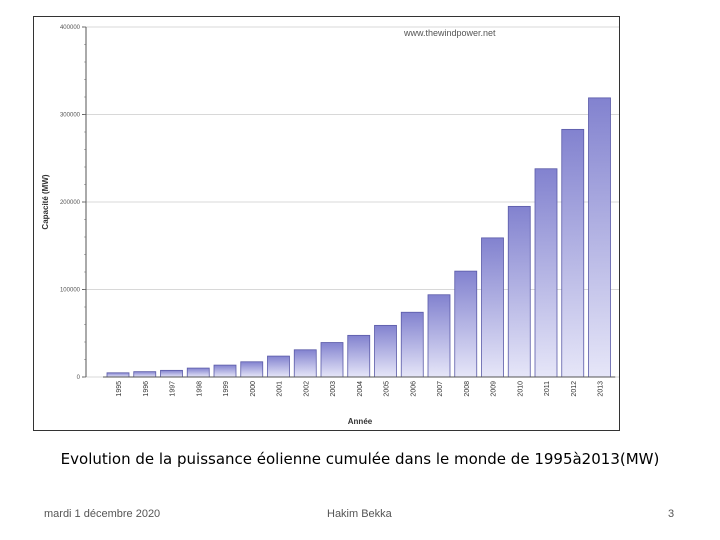 This screenshot has width=720, height=540. What do you see at coordinates (449, 33) in the screenshot?
I see `watermark-text: www.thewindpower.net` at bounding box center [449, 33].